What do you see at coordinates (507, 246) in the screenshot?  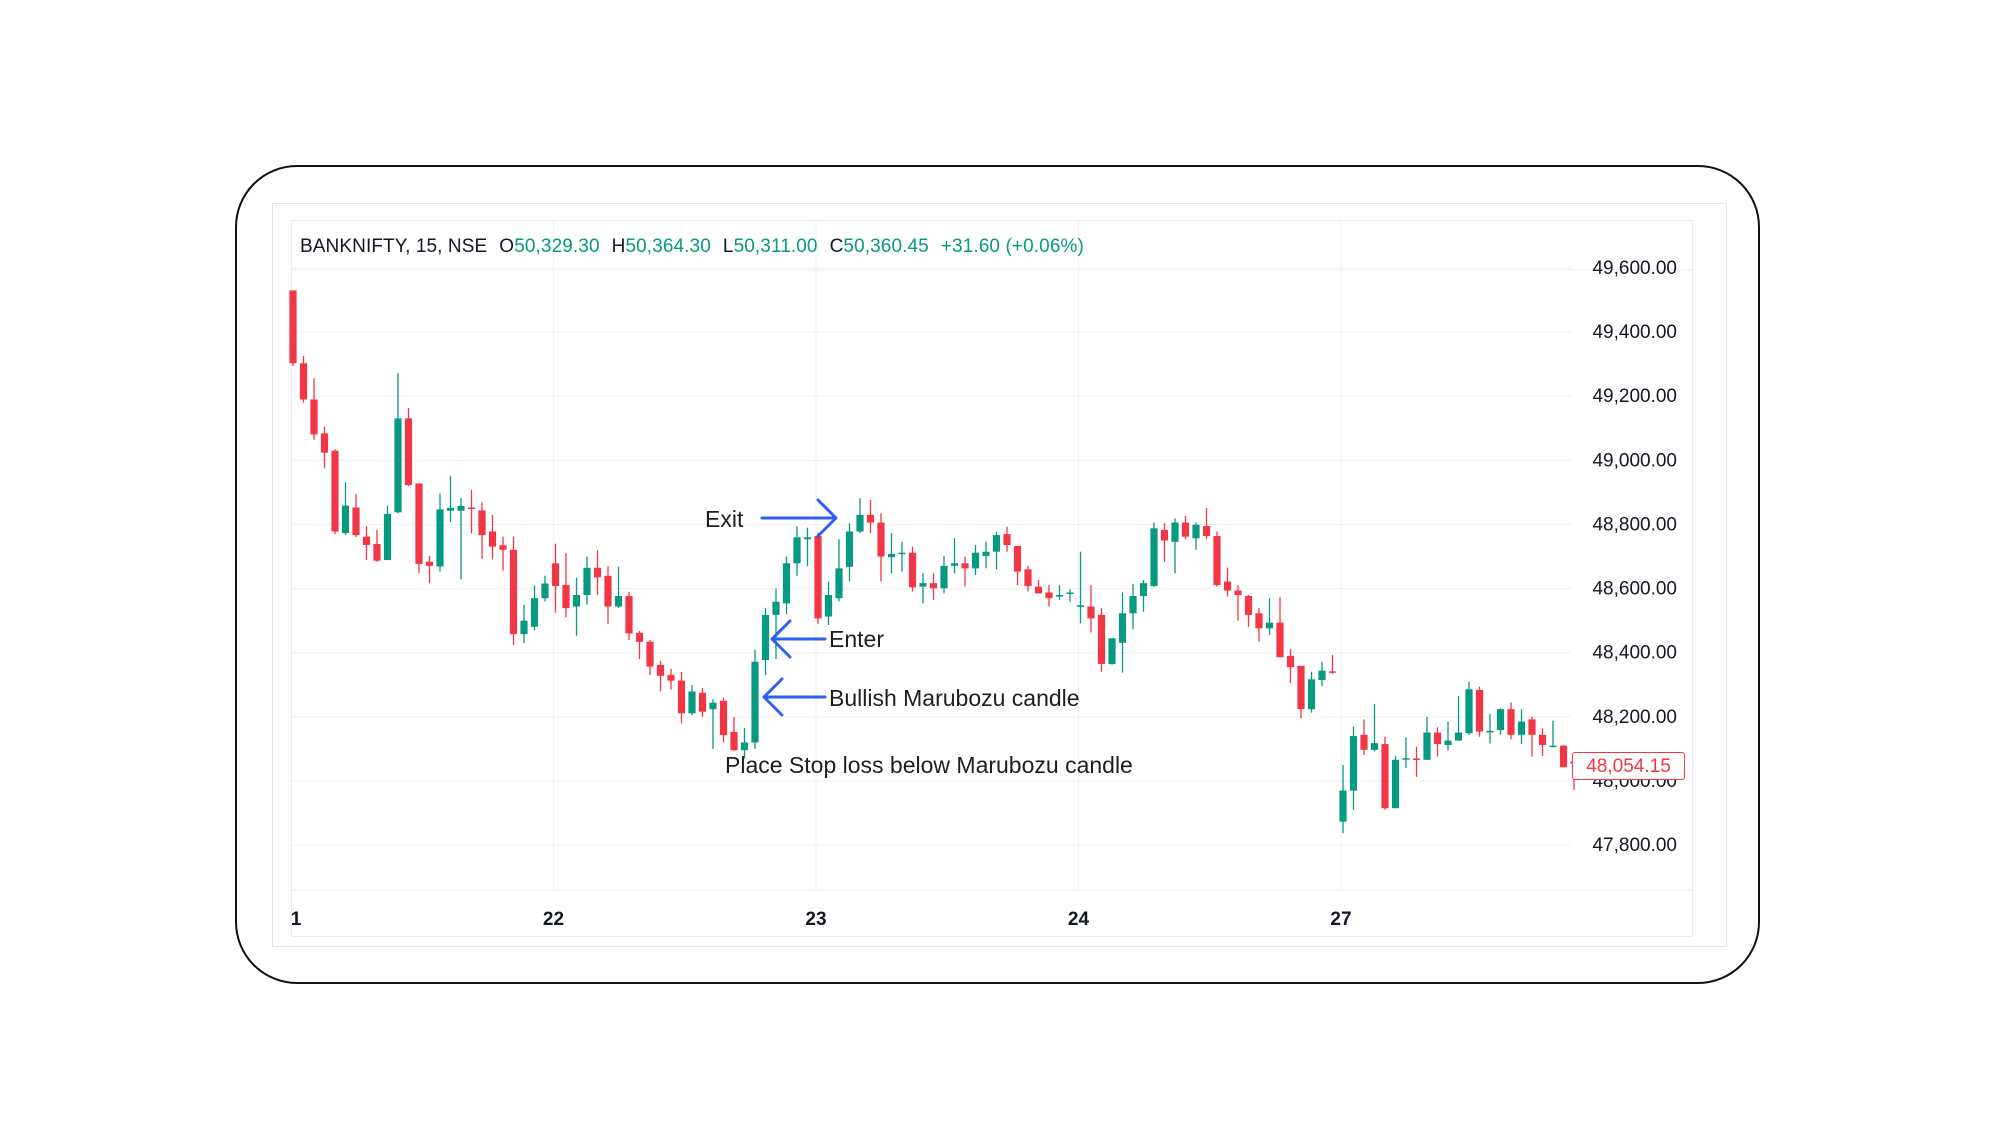 I see `open-label: O` at bounding box center [507, 246].